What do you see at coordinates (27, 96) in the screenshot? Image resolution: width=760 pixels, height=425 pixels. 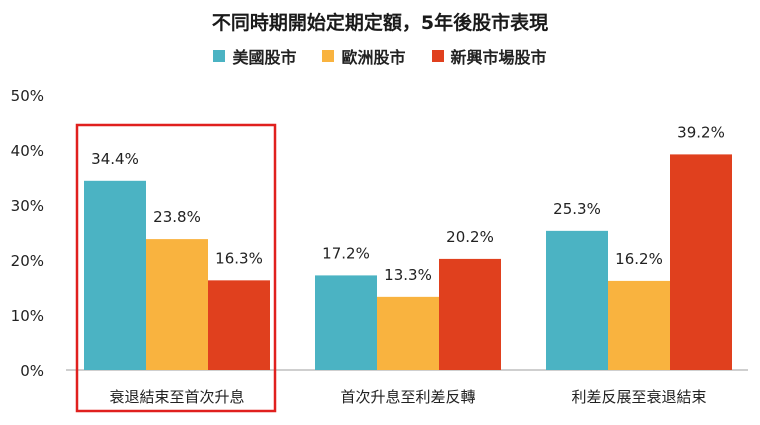 I see `y-tick-label: 50%` at bounding box center [27, 96].